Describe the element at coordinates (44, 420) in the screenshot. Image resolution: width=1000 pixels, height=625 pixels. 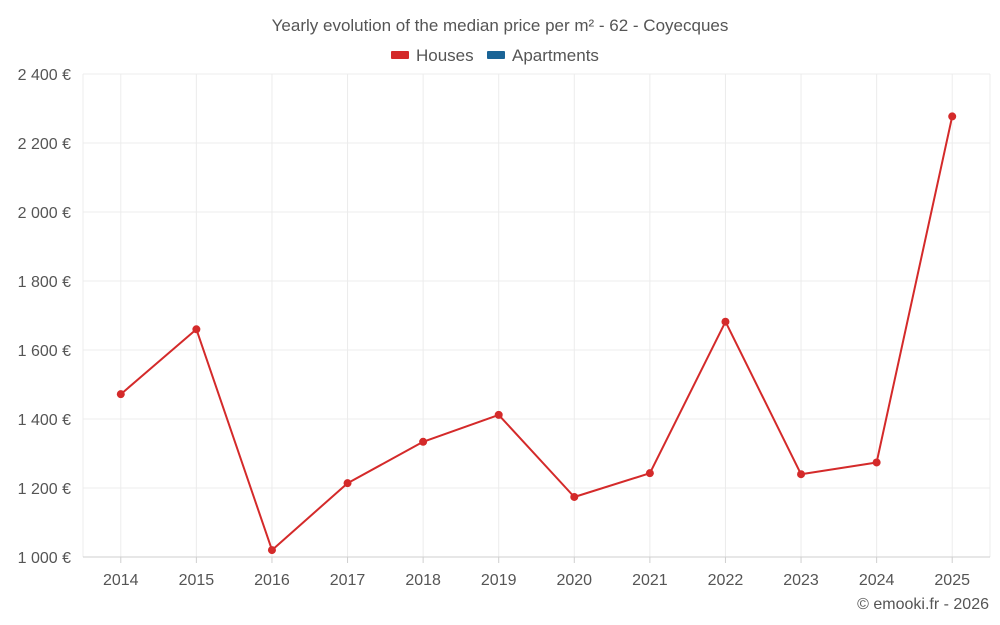
I see `y-tick-label: 1 400 €` at that location.